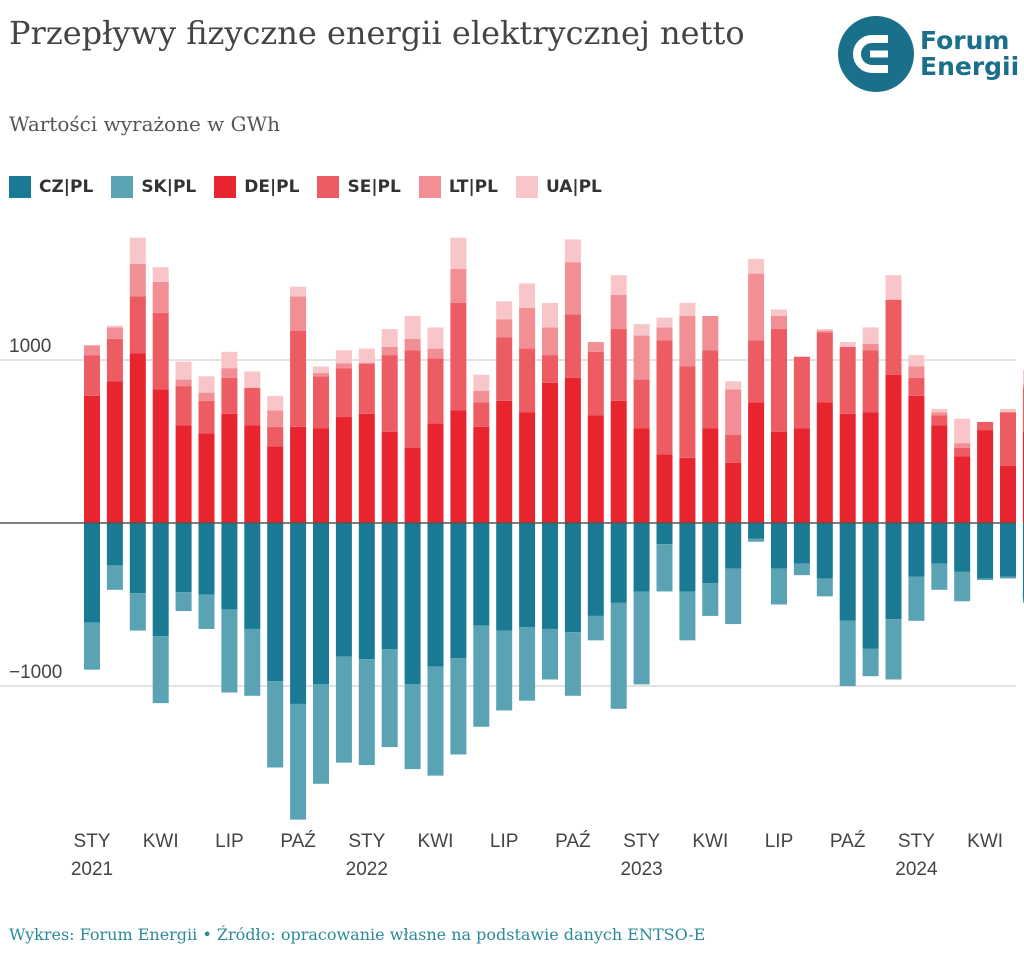  Describe the element at coordinates (504, 841) in the screenshot. I see `x-tick-label: LIP` at that location.